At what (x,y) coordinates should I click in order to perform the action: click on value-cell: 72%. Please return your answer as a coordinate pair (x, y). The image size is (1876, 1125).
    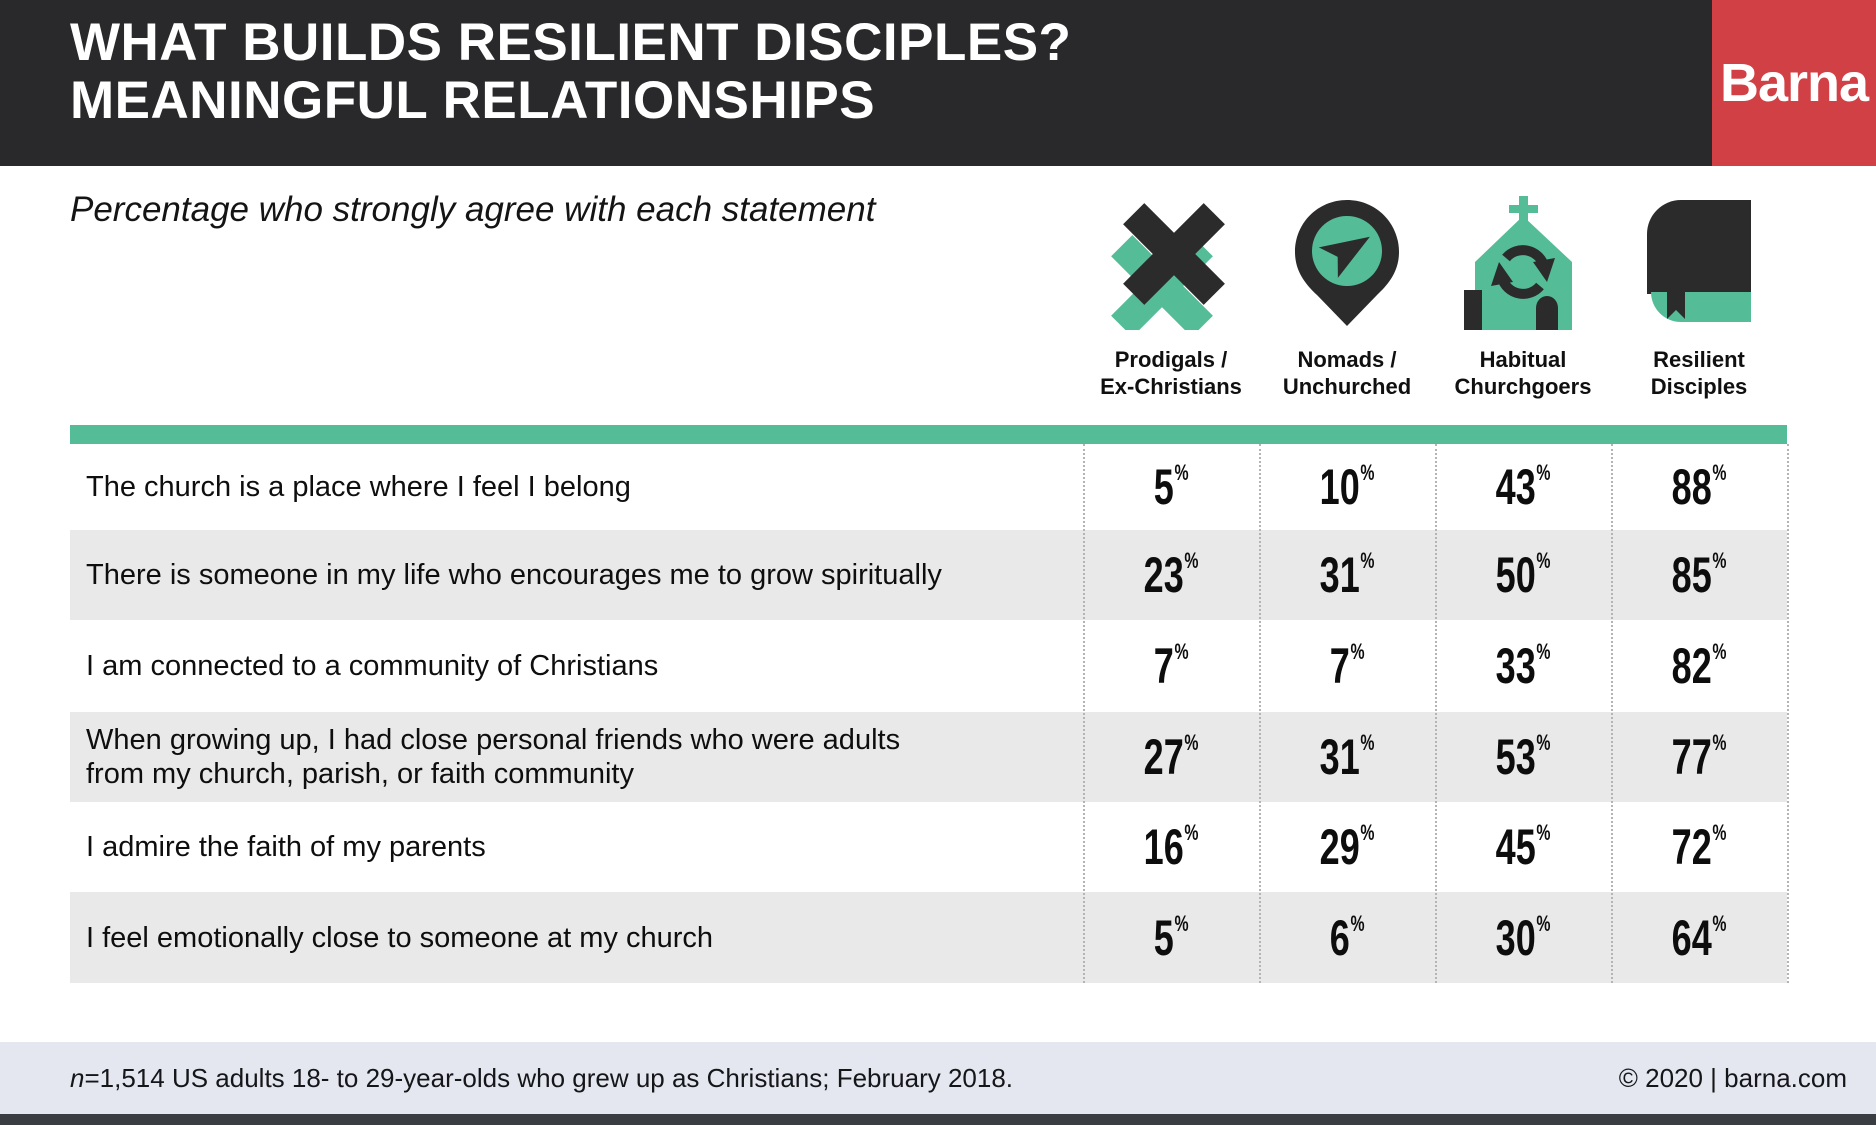
    Looking at the image, I should click on (1699, 847).